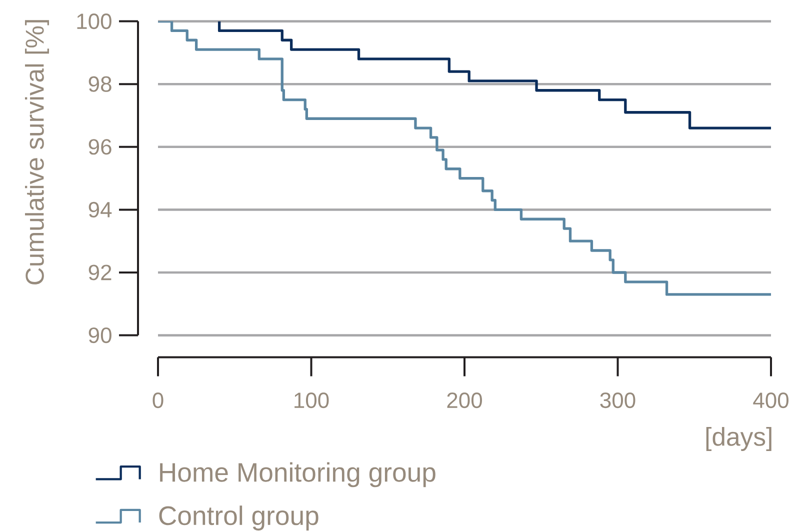  Describe the element at coordinates (100, 272) in the screenshot. I see `y-tick-label: 92` at that location.